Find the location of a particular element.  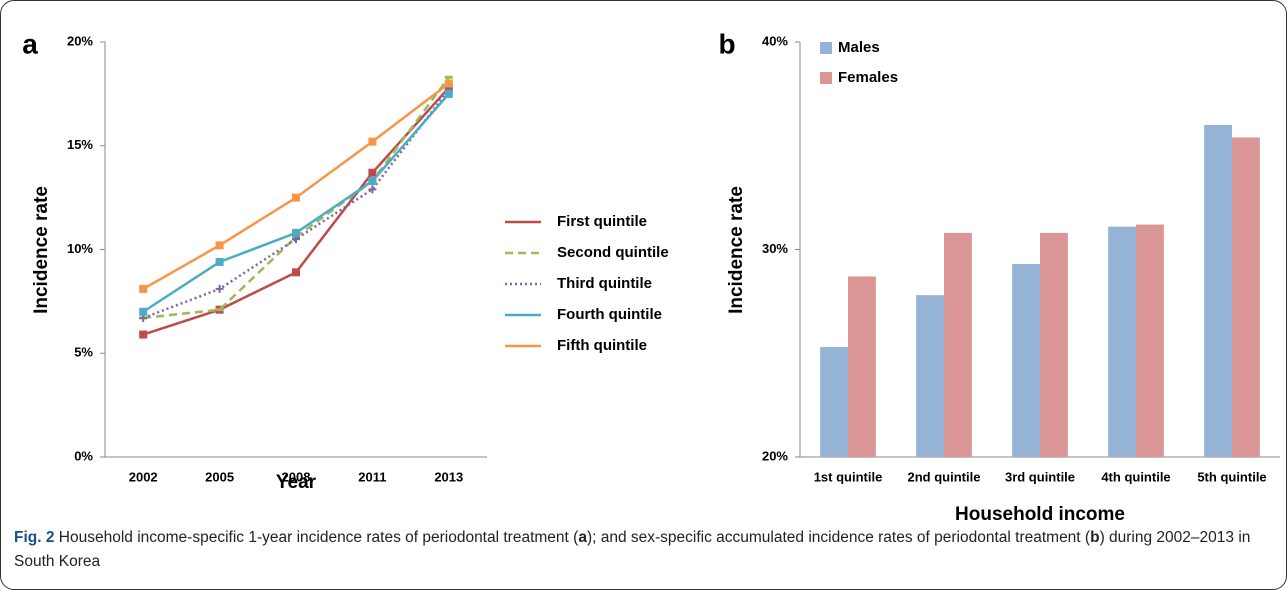

caption-text: ) during 2002–2013 in South Korea is located at coordinates (632, 549).